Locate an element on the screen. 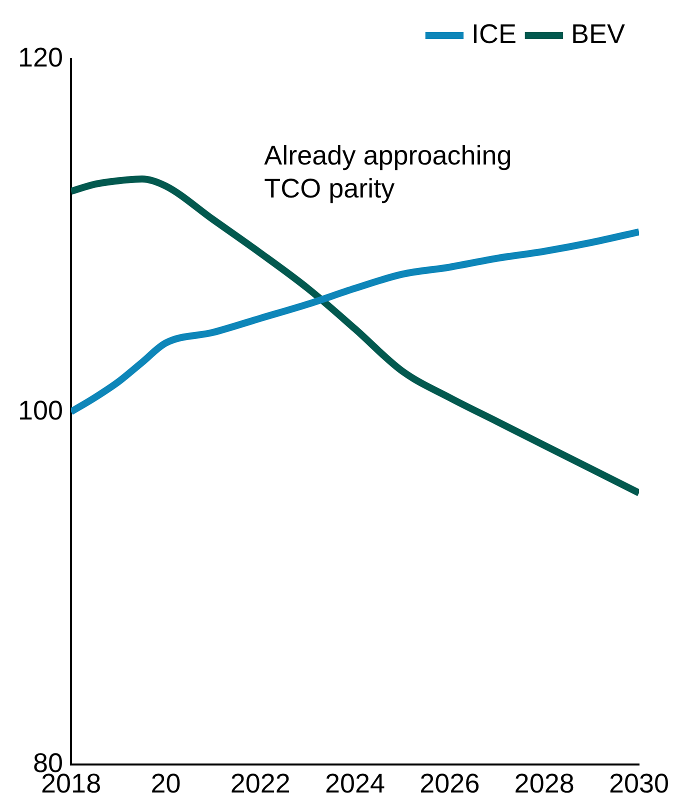 Image resolution: width=677 pixels, height=805 pixels. x-tick-label: 2026 is located at coordinates (450, 783).